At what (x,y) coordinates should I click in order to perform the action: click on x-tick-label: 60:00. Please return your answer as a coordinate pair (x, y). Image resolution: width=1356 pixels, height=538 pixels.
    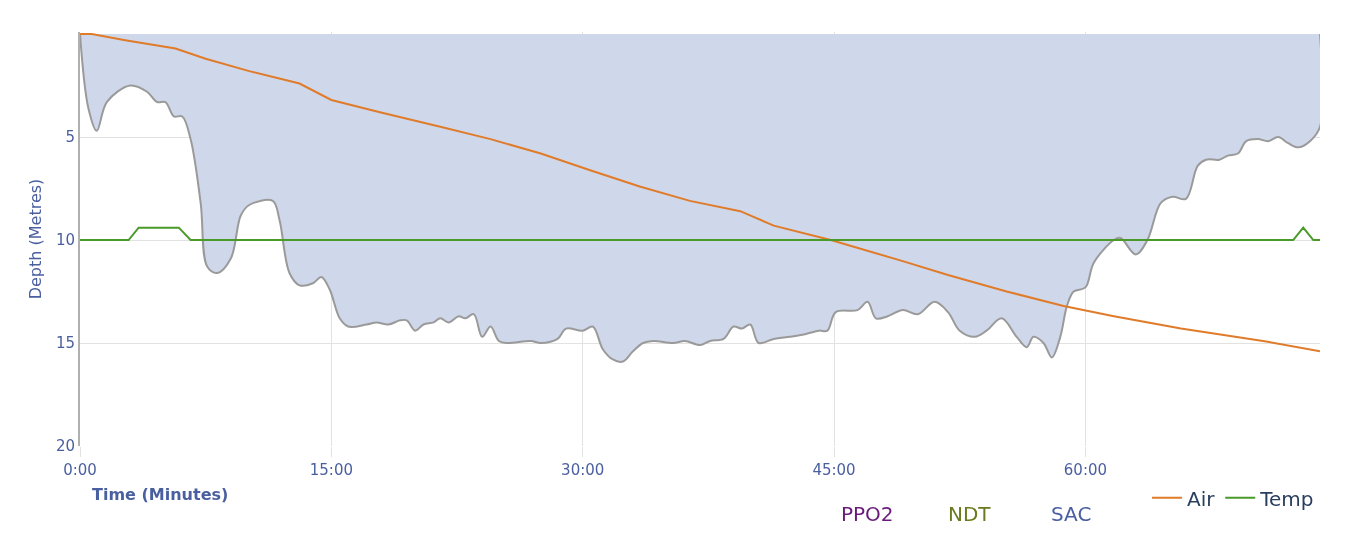
    Looking at the image, I should click on (1085, 470).